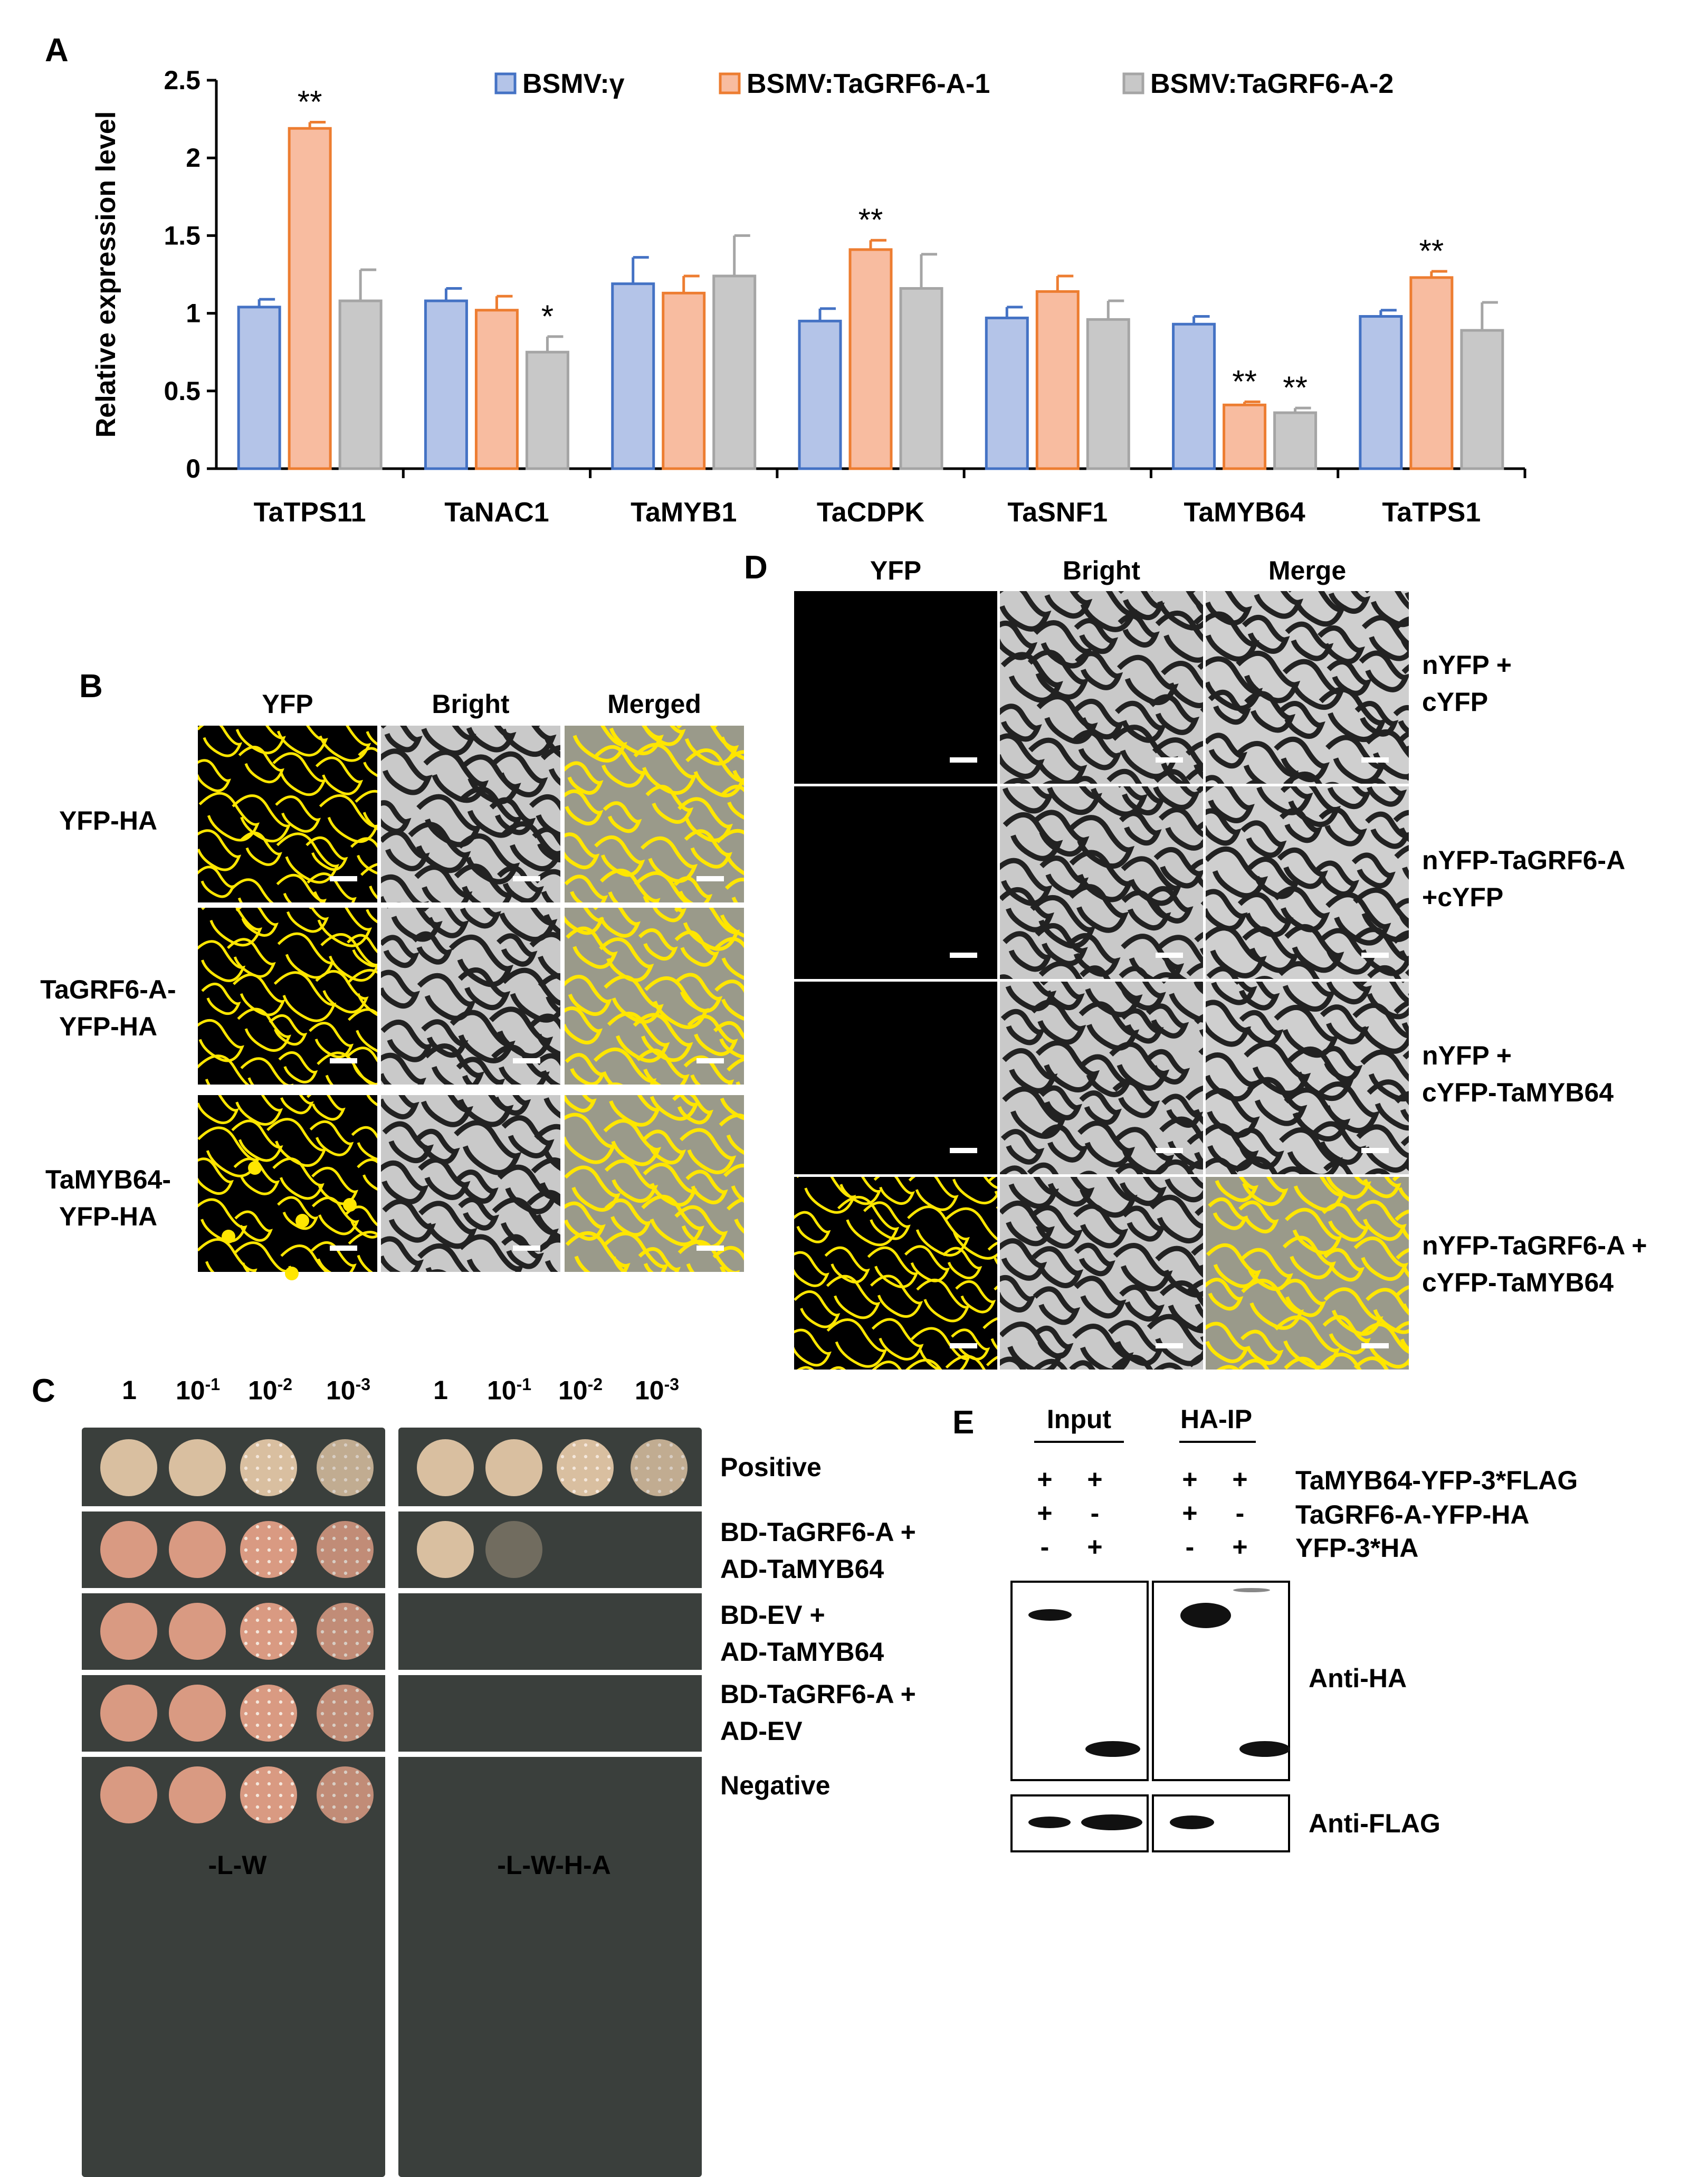  I want to click on micrograph-background, so click(896, 1078).